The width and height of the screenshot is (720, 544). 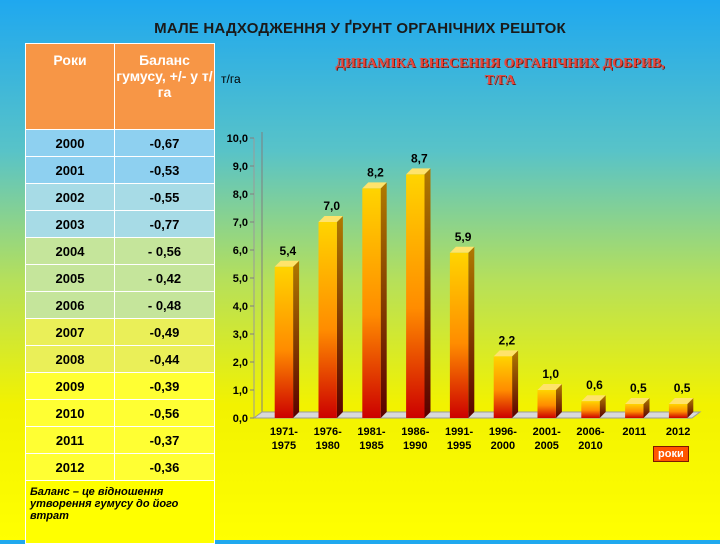 What do you see at coordinates (164, 251) in the screenshot?
I see `table-cell-balance: - 0,56` at bounding box center [164, 251].